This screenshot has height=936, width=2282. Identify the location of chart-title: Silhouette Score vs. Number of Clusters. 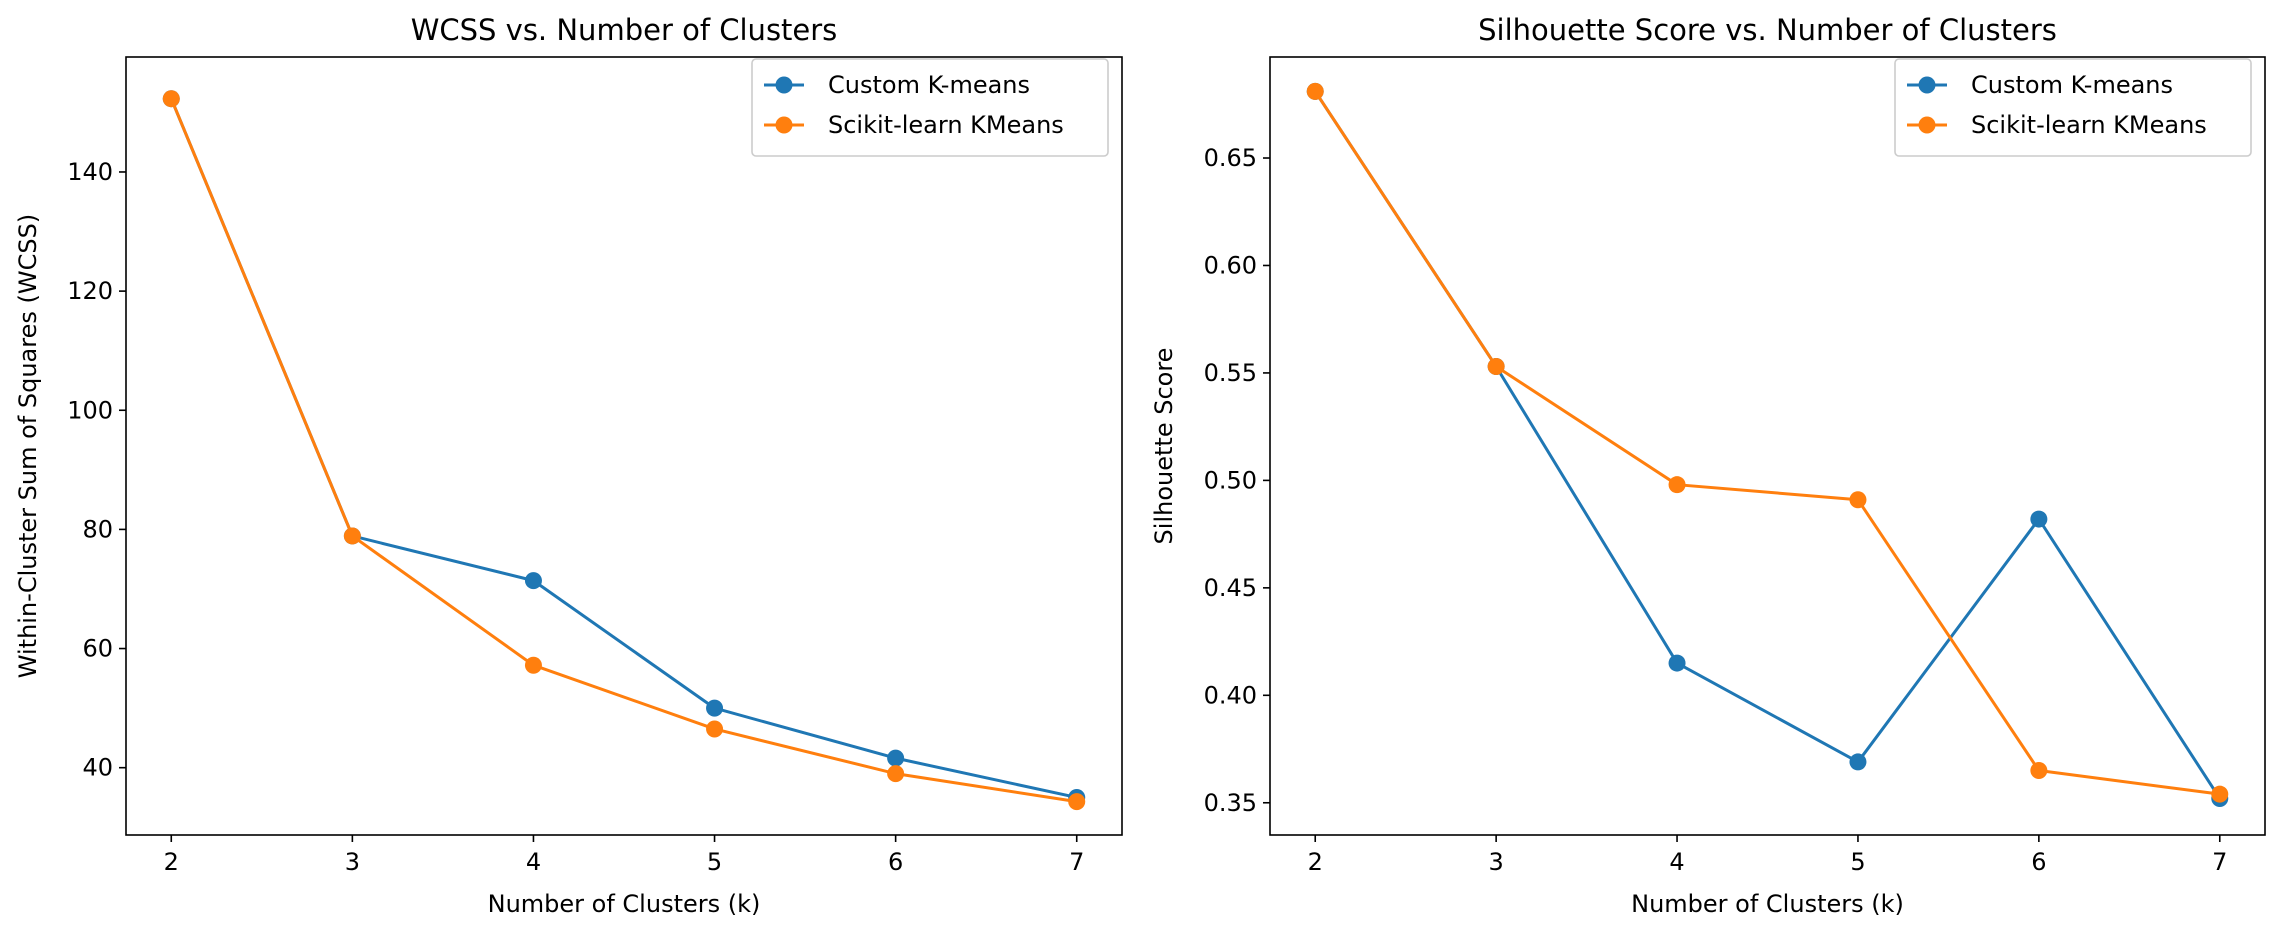
(1767, 30).